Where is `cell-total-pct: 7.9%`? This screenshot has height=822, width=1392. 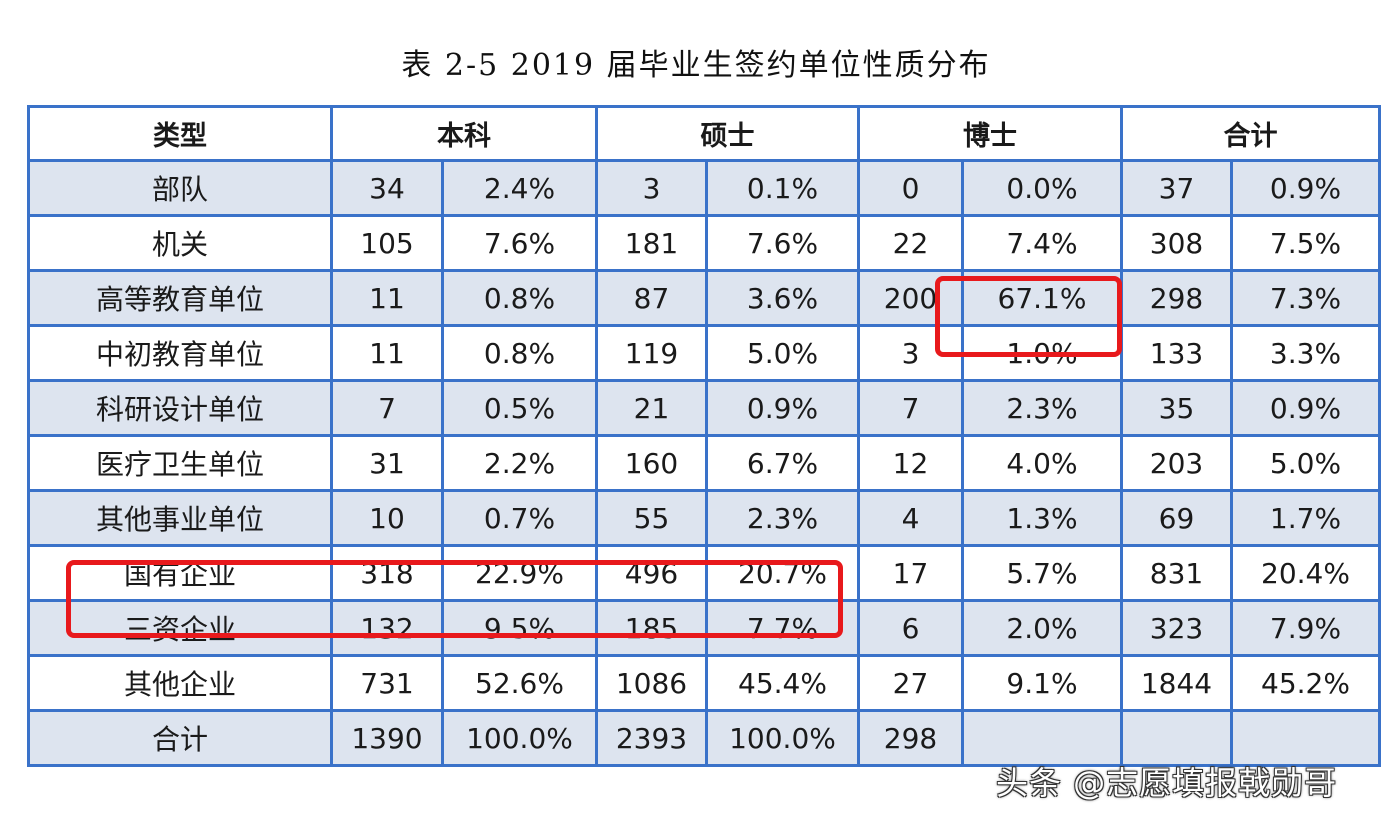 cell-total-pct: 7.9% is located at coordinates (1305, 628).